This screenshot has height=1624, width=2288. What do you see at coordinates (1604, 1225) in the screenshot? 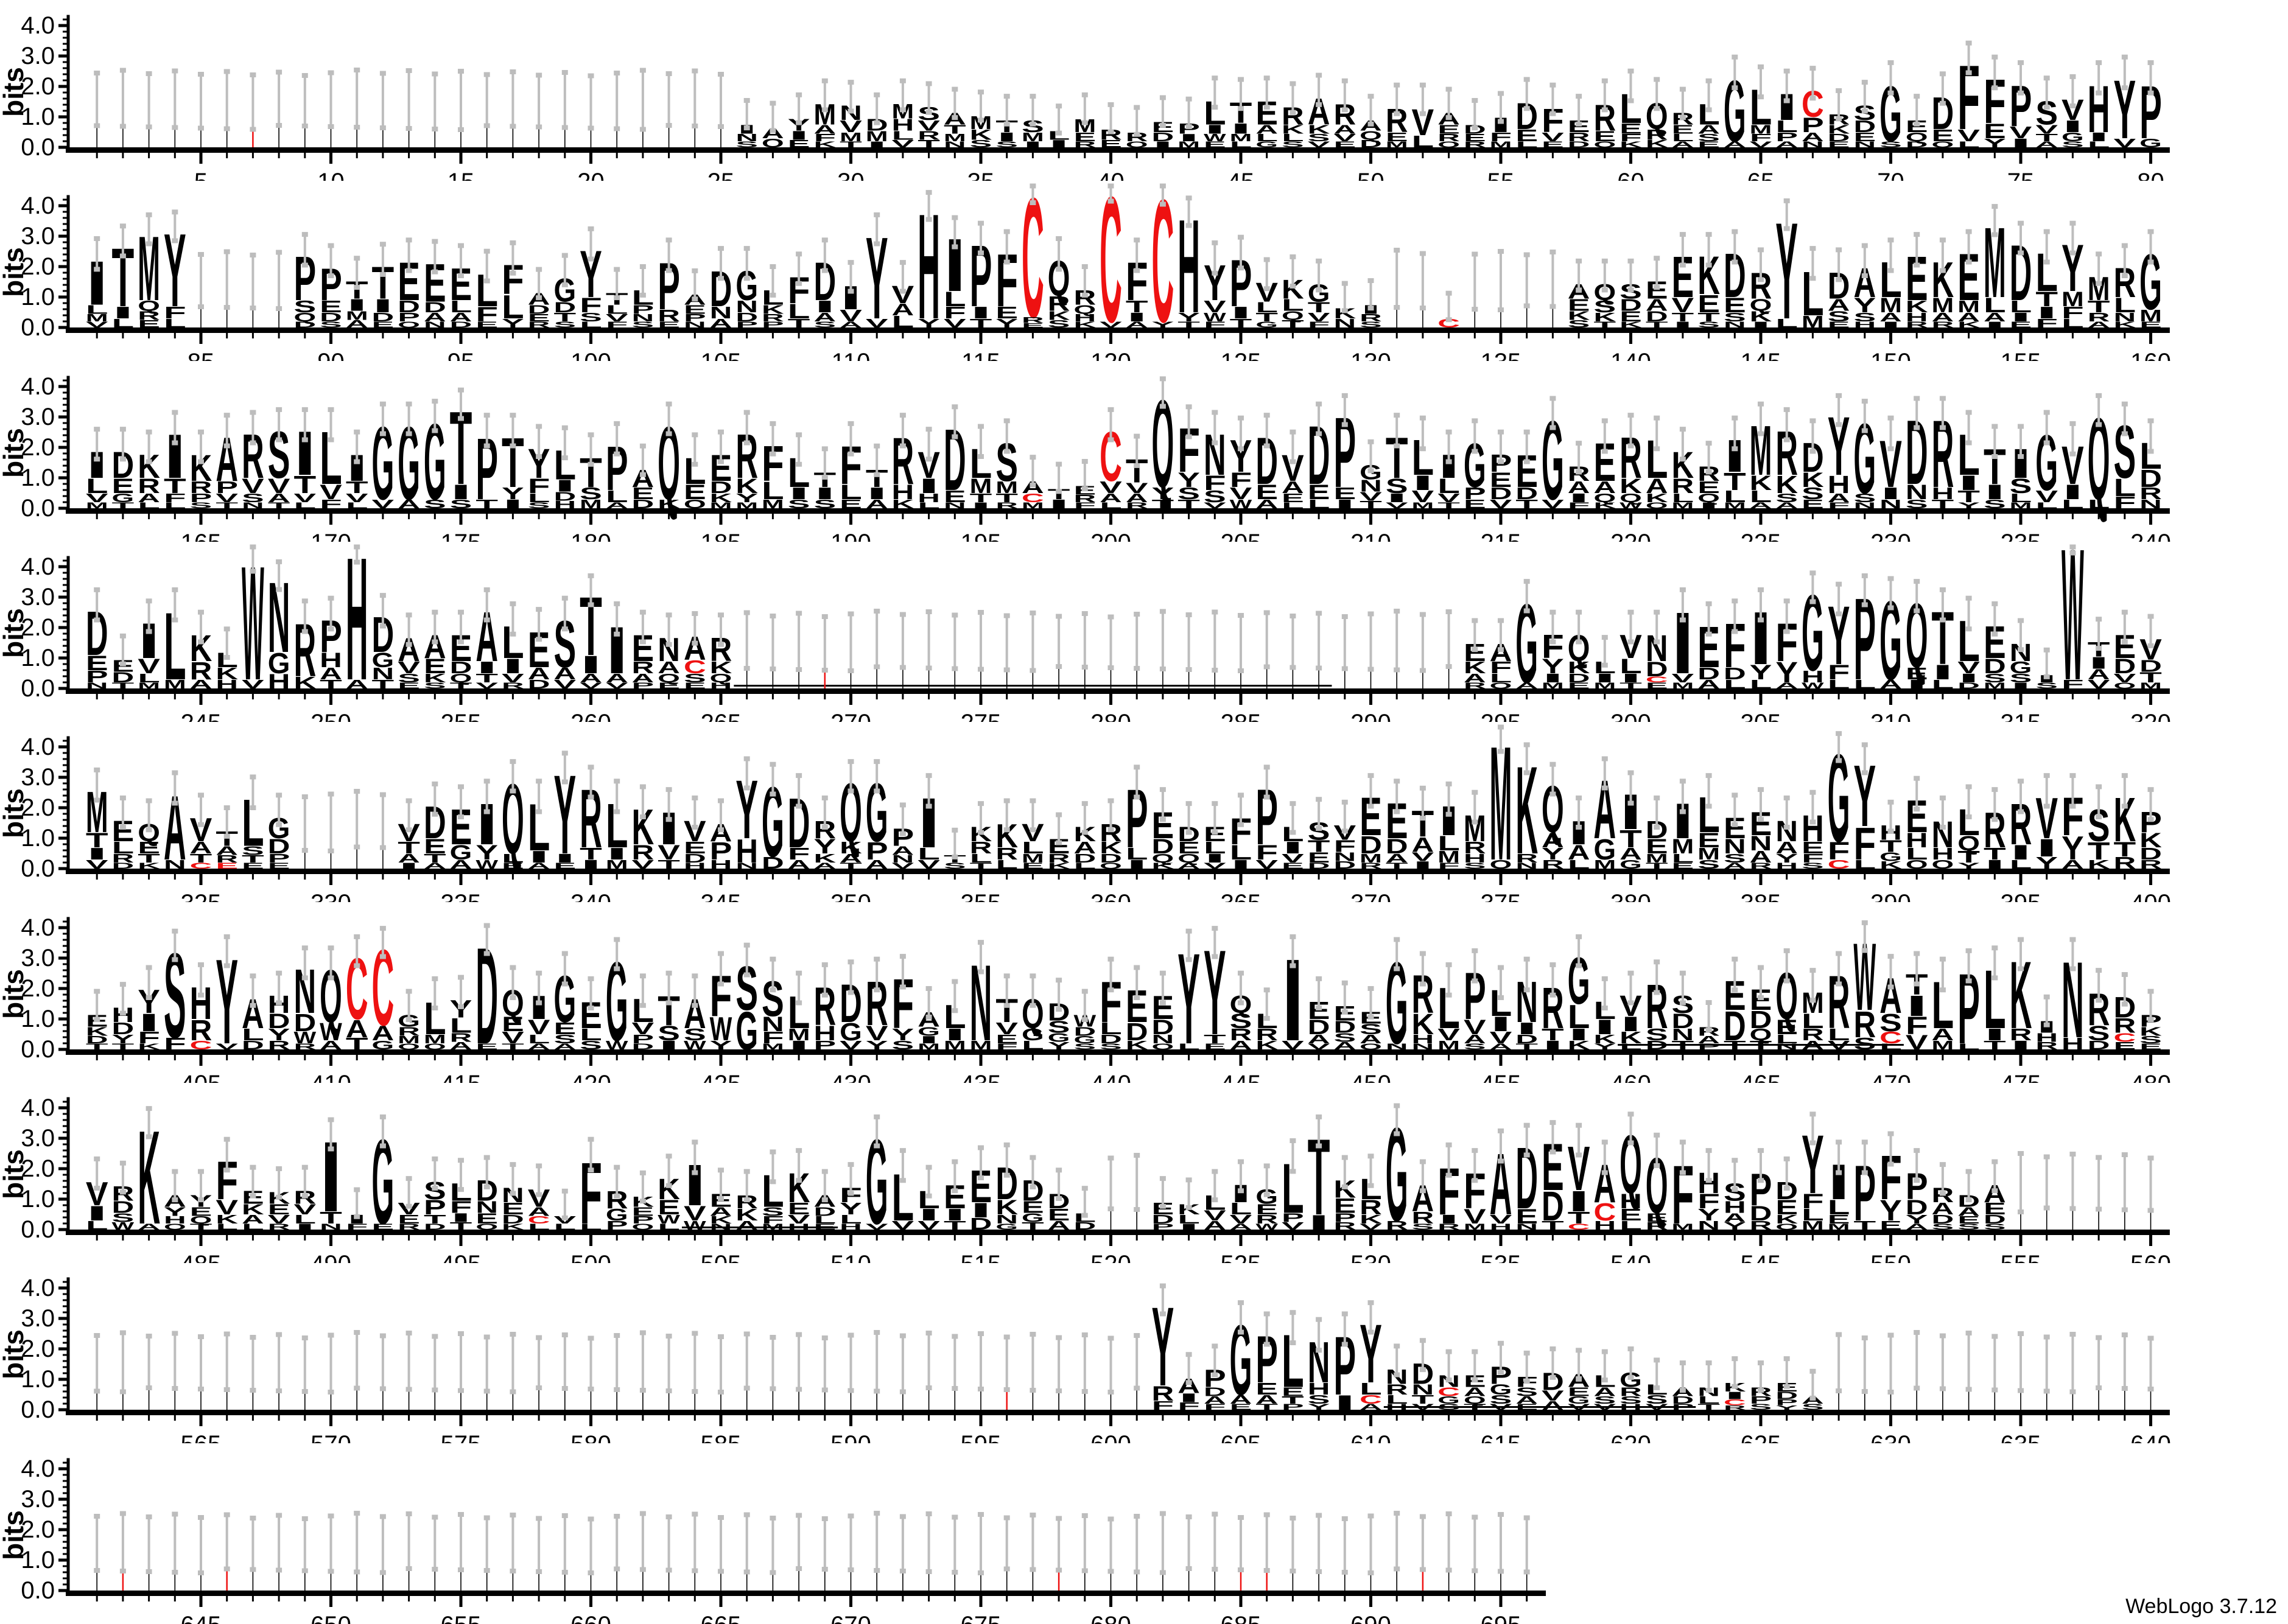
I see `logo-letter-H-539: H` at bounding box center [1604, 1225].